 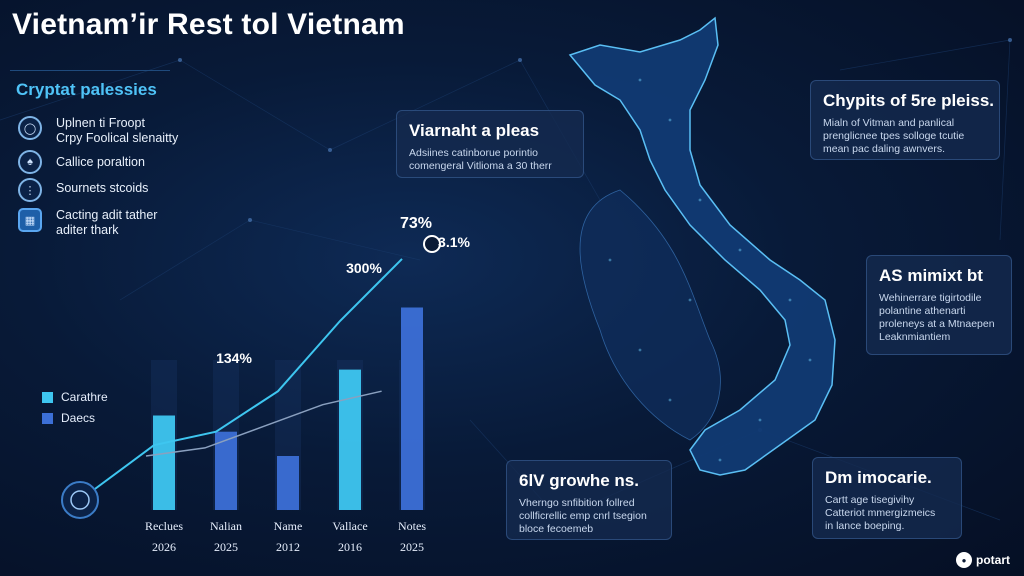 I want to click on people-icon: ♠, so click(x=30, y=162).